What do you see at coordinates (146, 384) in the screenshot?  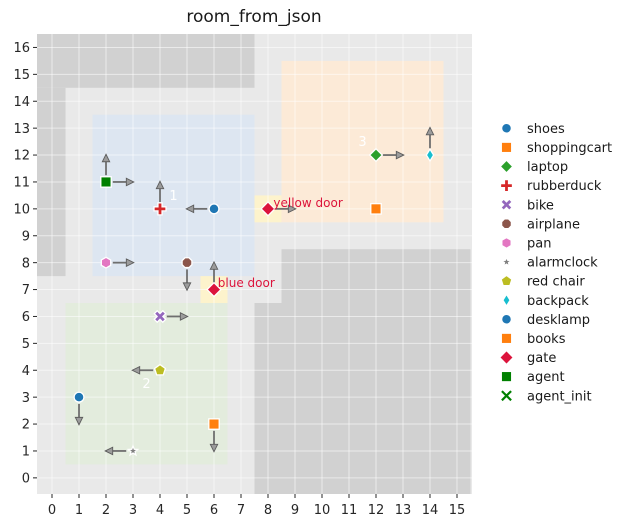 I see `room-2-region` at bounding box center [146, 384].